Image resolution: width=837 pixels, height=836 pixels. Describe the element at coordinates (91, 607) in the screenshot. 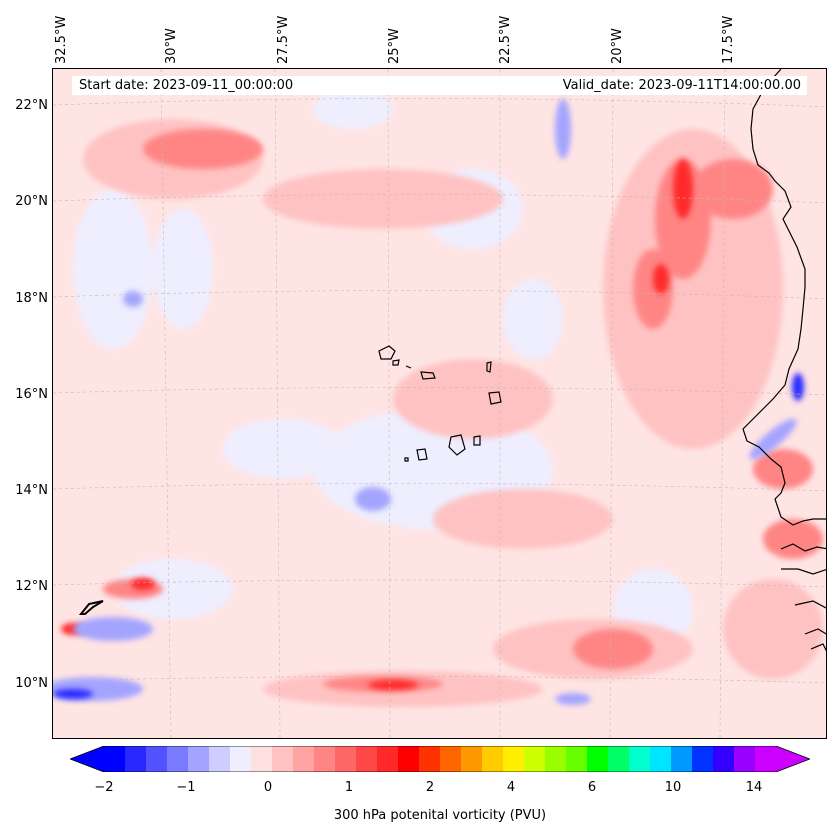

I see `lower-left-islet` at that location.